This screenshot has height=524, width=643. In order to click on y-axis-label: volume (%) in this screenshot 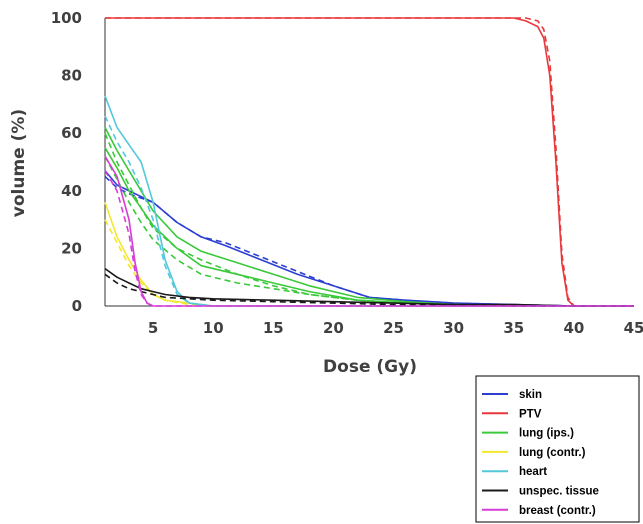, I will do `click(19, 163)`.